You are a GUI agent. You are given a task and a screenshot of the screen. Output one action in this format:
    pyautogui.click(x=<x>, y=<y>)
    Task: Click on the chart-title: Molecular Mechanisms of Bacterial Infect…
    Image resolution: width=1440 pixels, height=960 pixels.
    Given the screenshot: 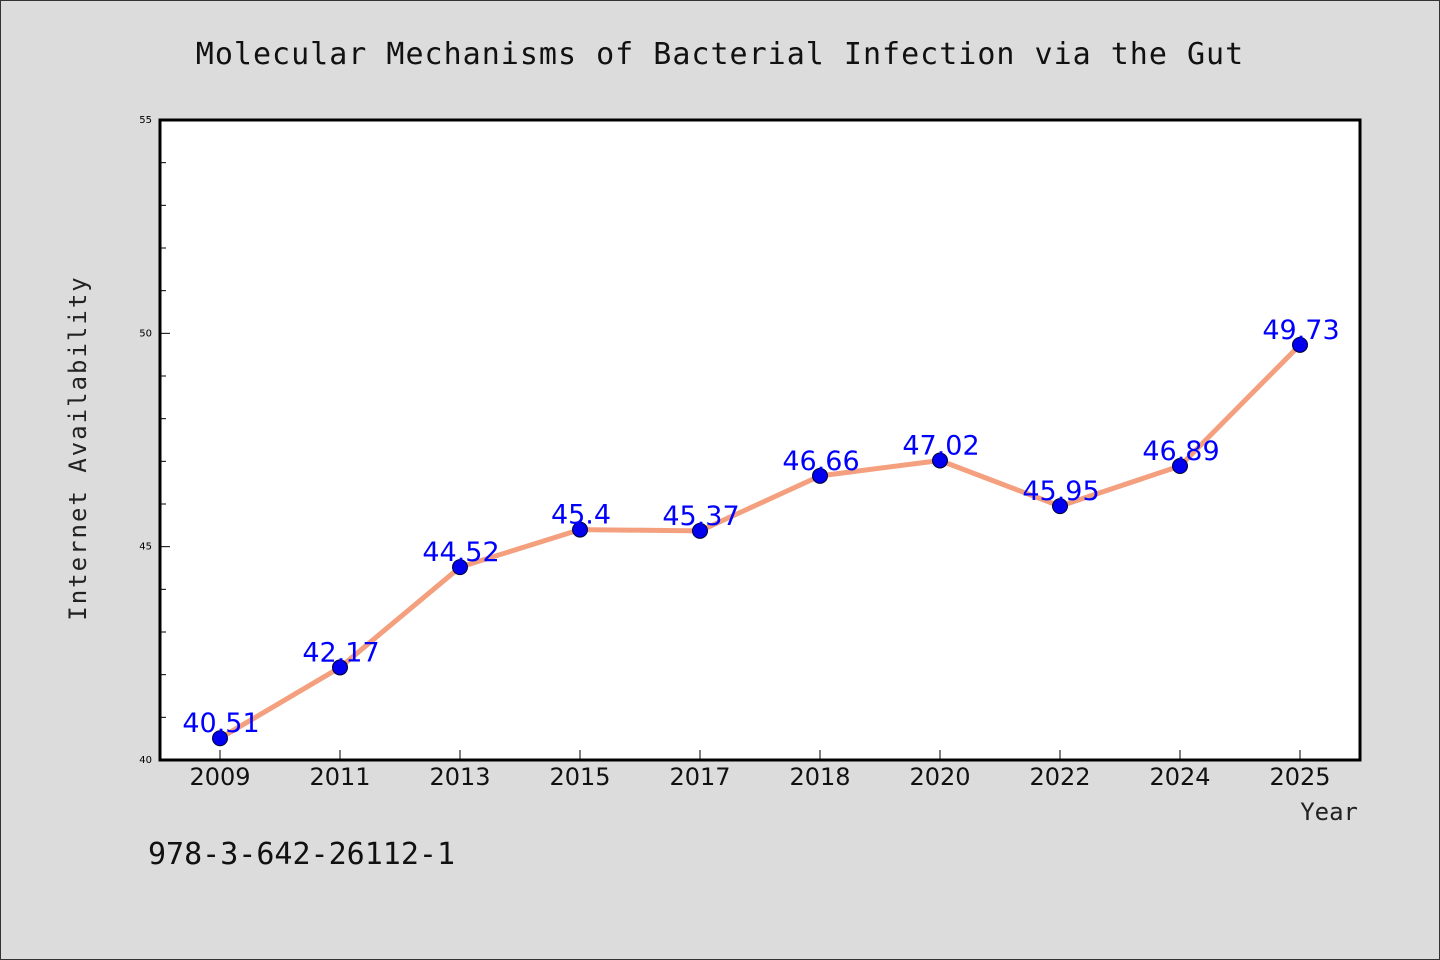 What is the action you would take?
    pyautogui.click(x=720, y=54)
    